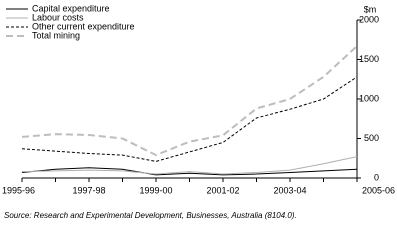  Describe the element at coordinates (88, 190) in the screenshot. I see `x-tick-label: 1997-98` at that location.